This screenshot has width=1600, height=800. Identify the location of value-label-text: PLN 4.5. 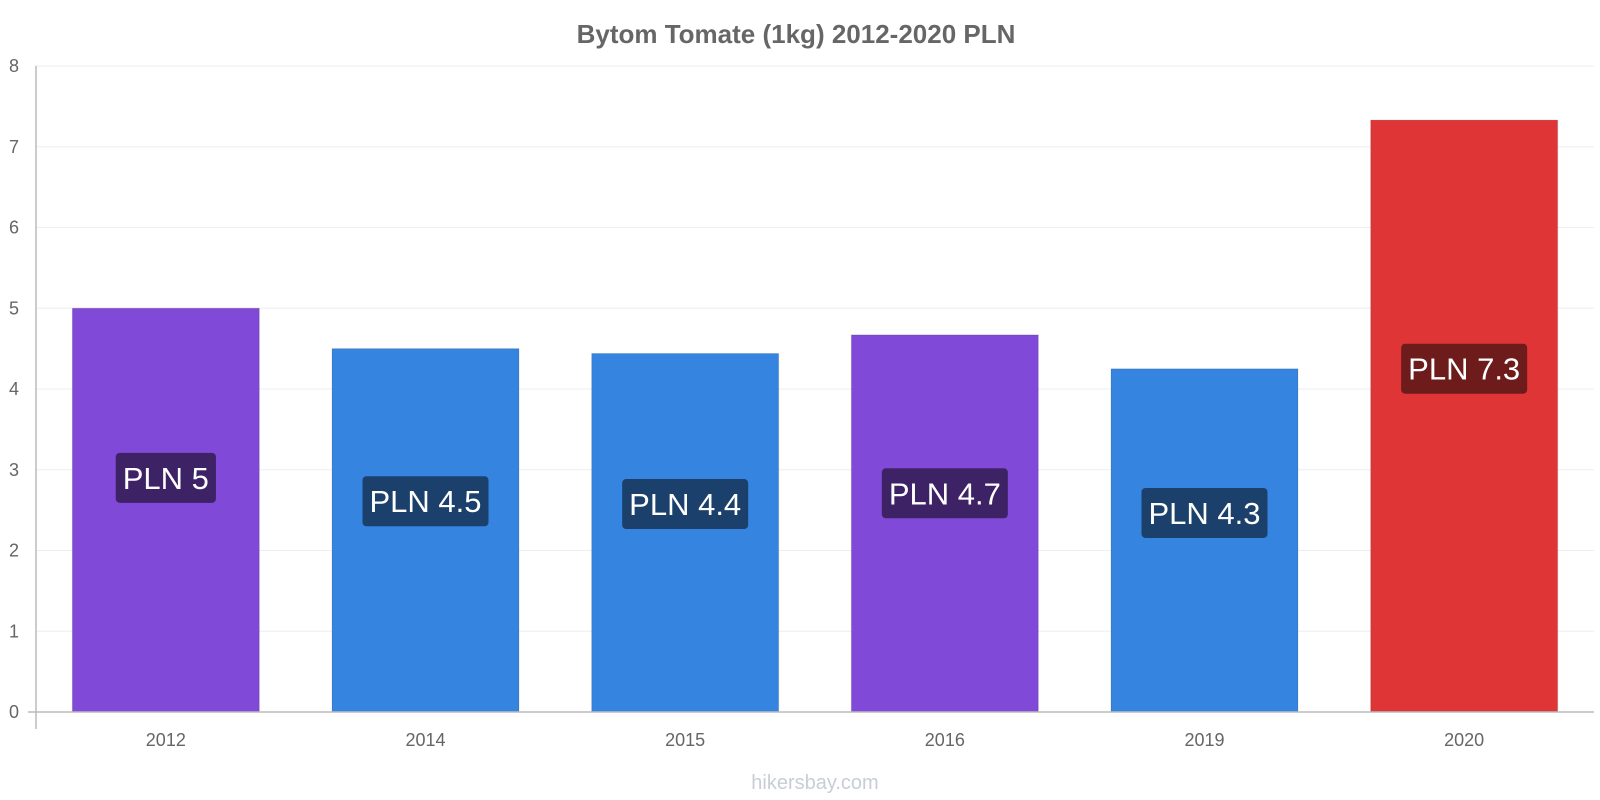
(425, 501).